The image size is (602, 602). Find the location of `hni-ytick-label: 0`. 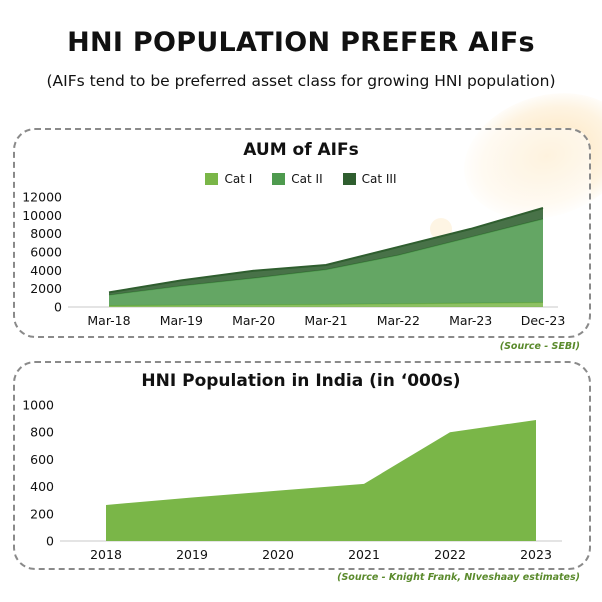

hni-ytick-label: 0 is located at coordinates (50, 541).